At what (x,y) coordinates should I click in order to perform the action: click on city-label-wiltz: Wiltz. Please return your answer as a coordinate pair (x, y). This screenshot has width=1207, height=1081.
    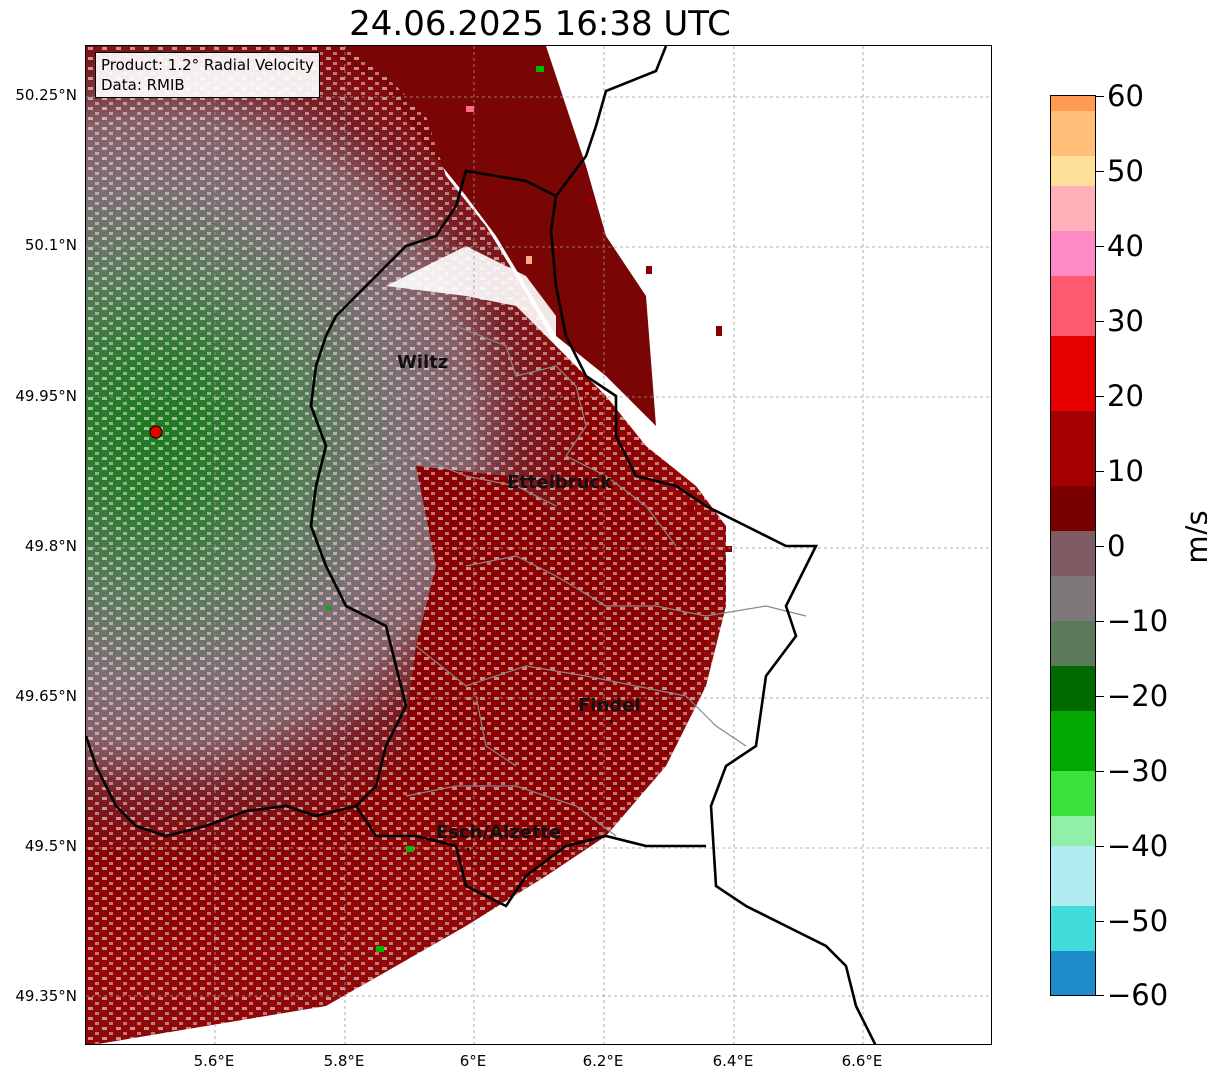
    Looking at the image, I should click on (423, 362).